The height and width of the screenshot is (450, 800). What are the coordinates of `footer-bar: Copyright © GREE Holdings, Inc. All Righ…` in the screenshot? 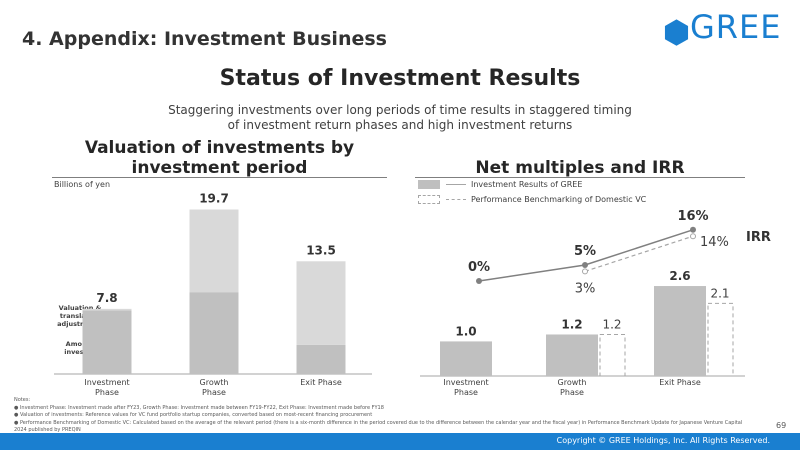 It's located at (400, 441).